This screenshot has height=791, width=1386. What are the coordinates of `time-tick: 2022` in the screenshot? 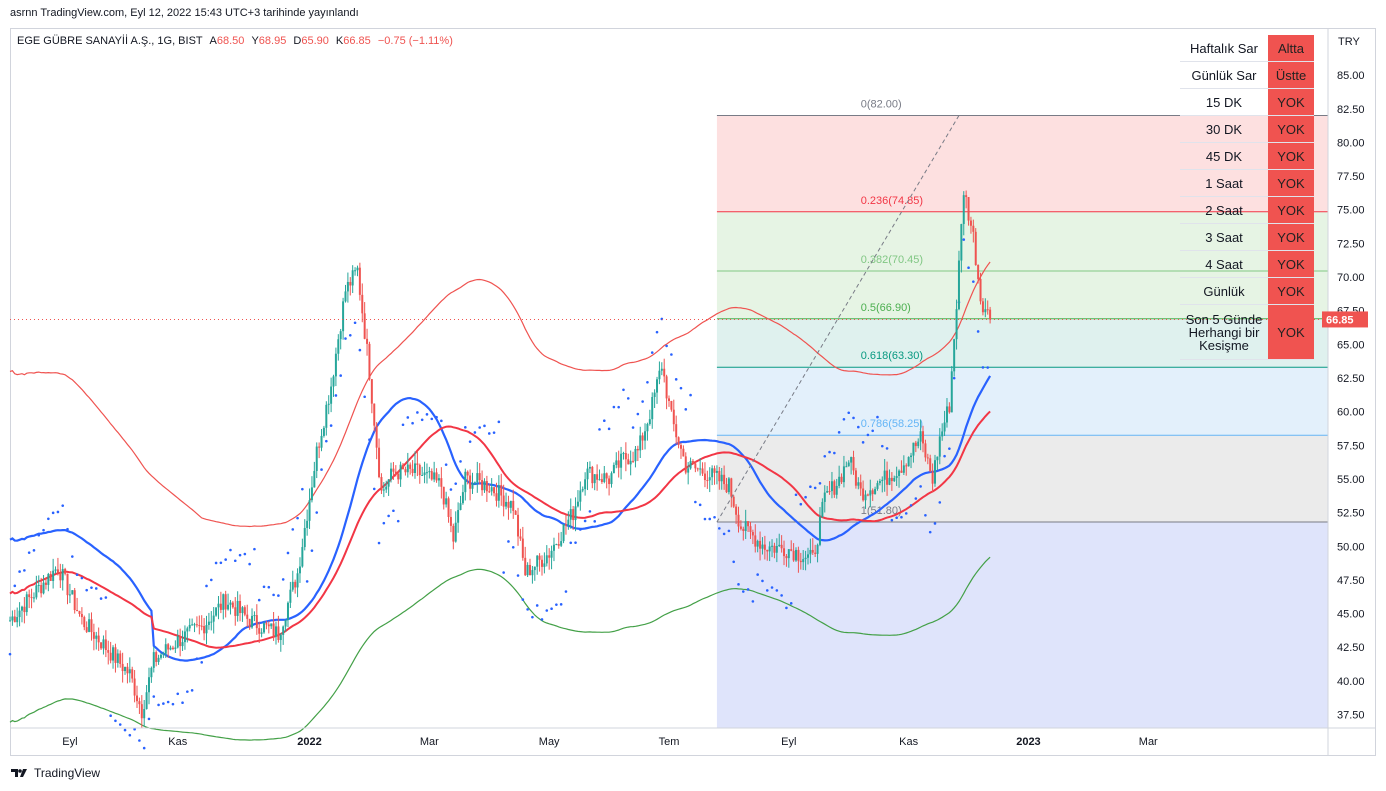 It's located at (309, 742).